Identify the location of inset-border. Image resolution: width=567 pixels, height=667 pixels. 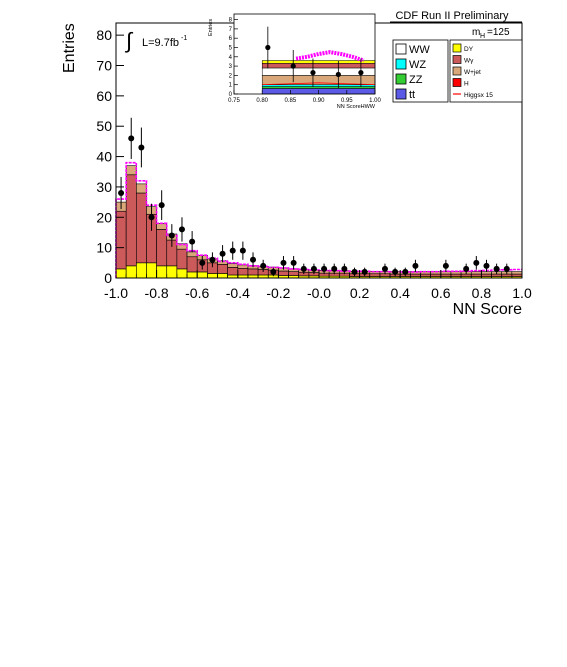
(304, 54).